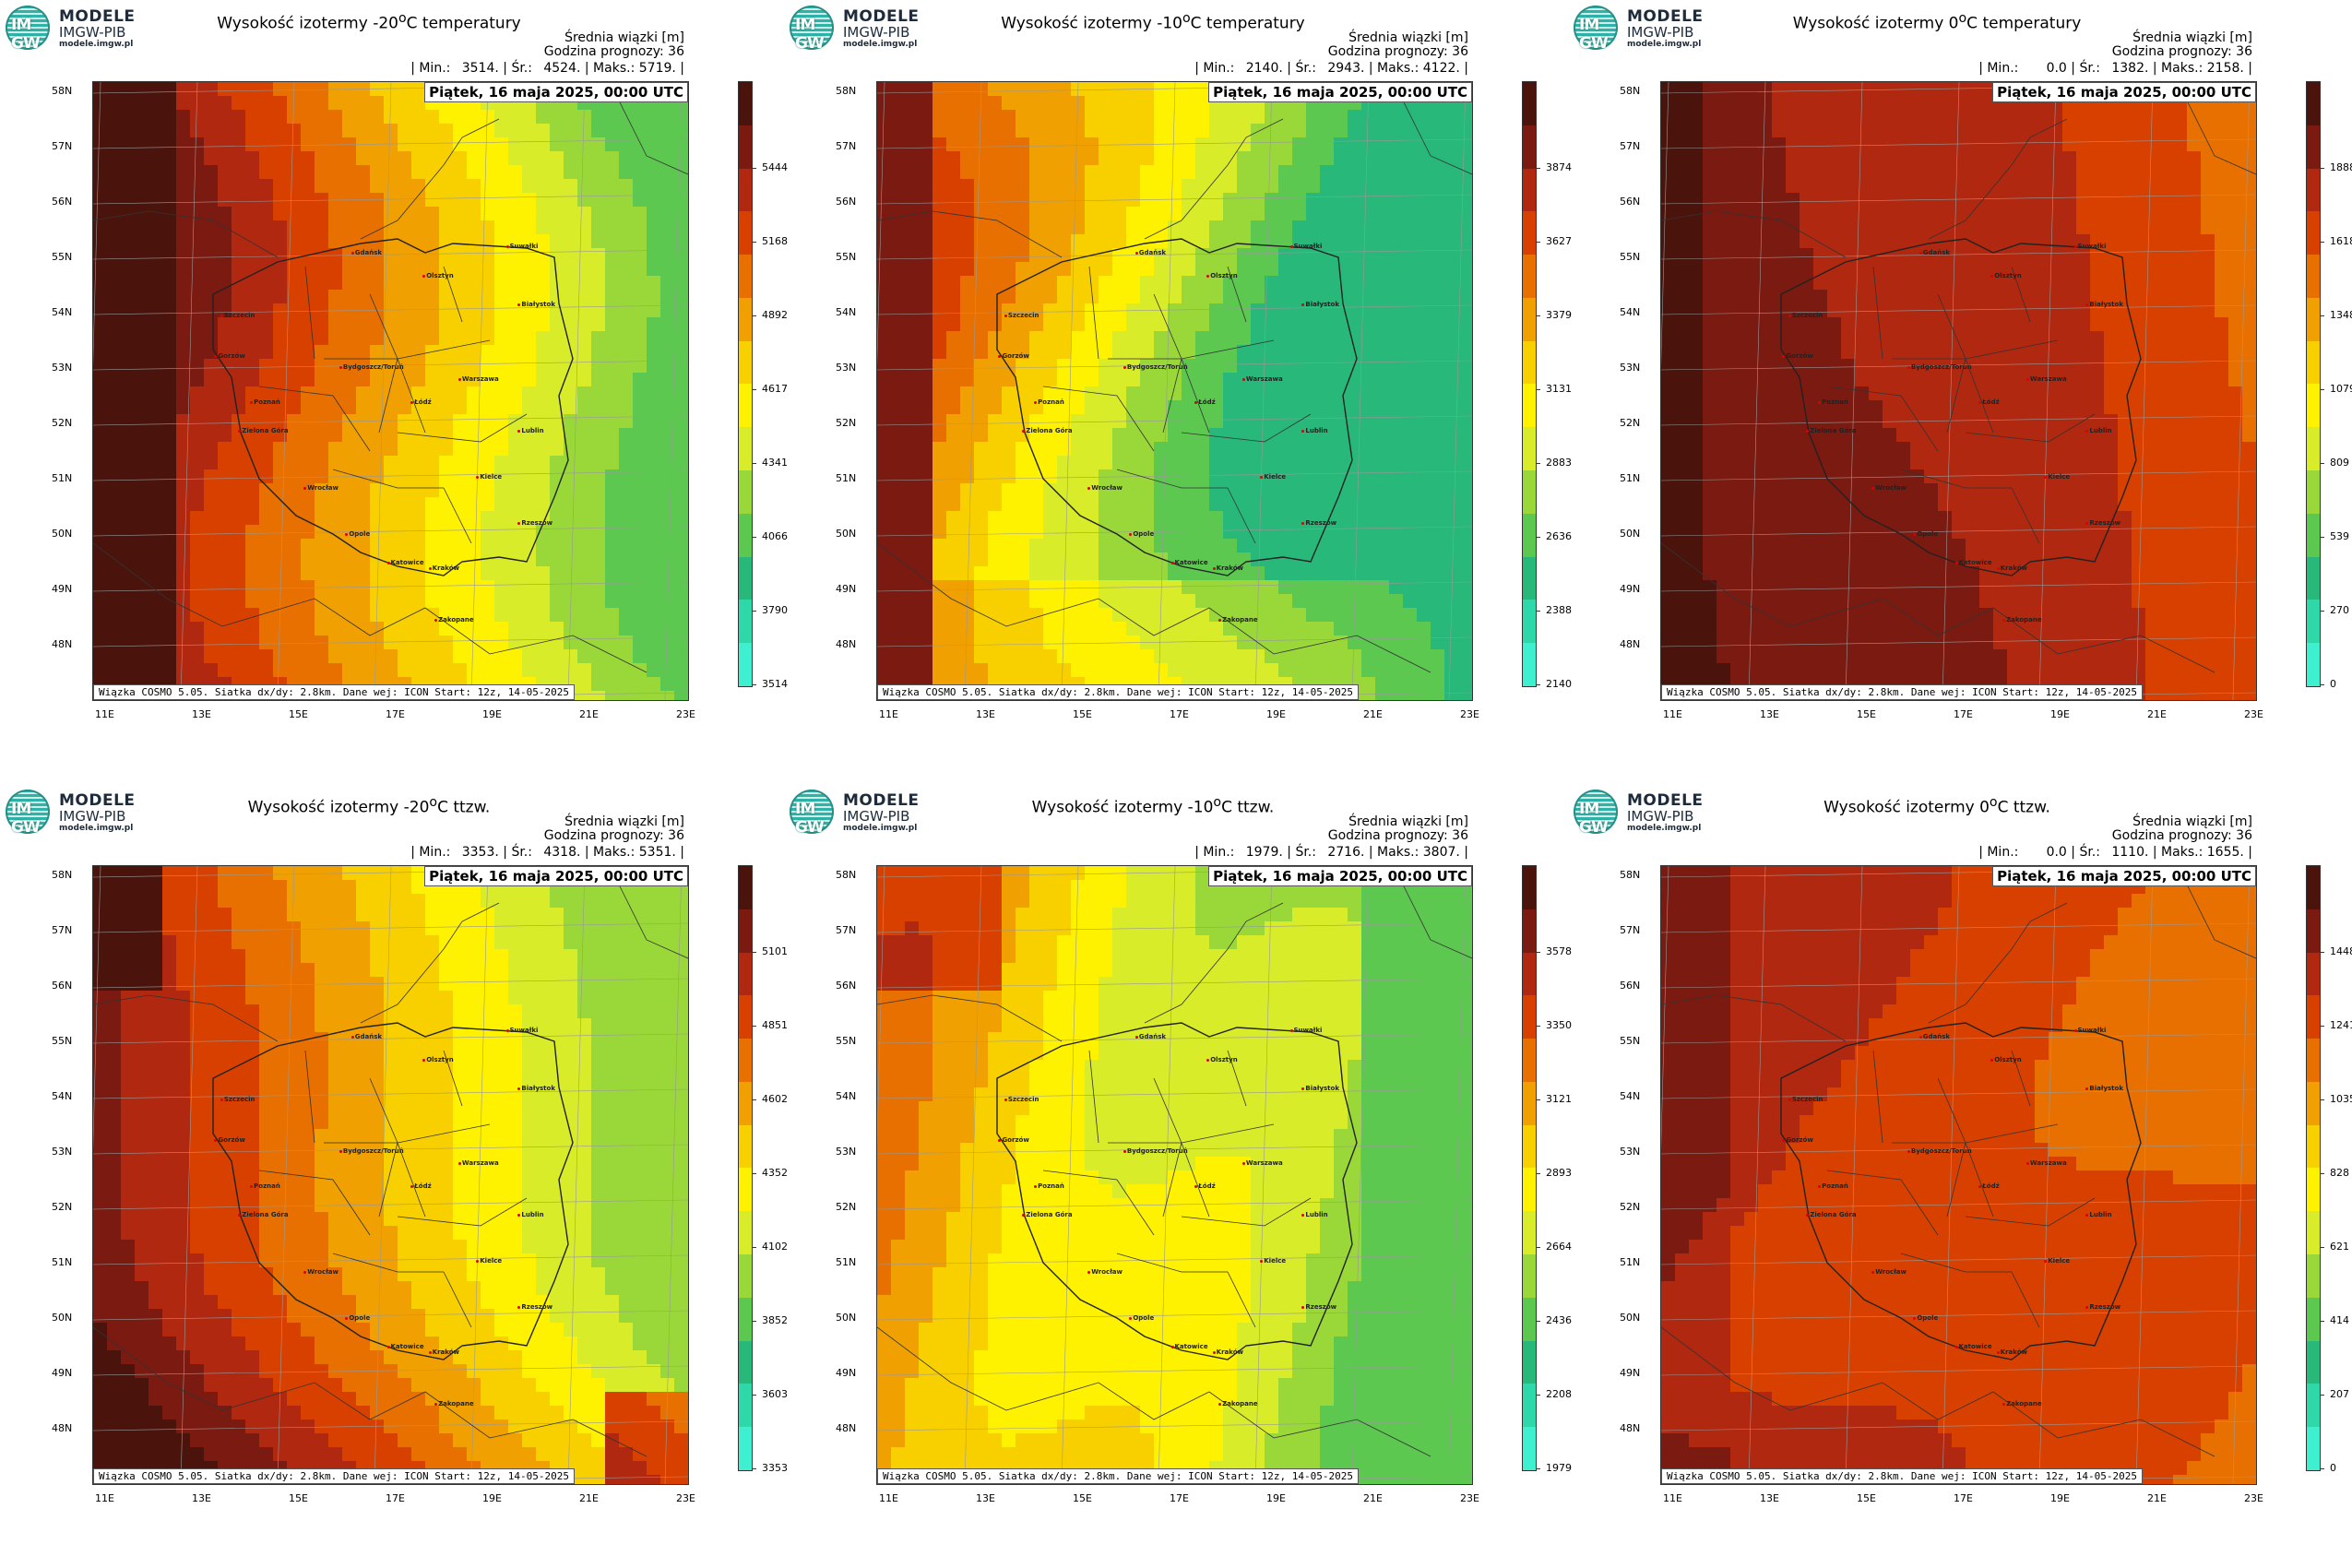 The height and width of the screenshot is (1568, 2352). What do you see at coordinates (1630, 986) in the screenshot?
I see `lat-label: 56N` at bounding box center [1630, 986].